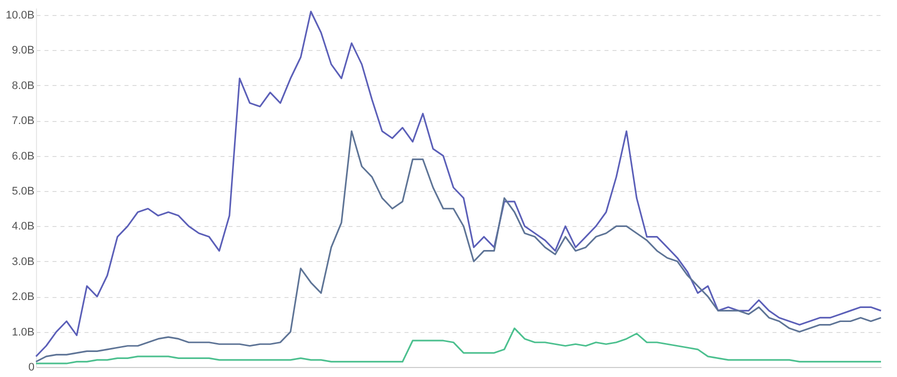 The image size is (897, 377). Describe the element at coordinates (20, 16) in the screenshot. I see `y-tick-label: 10.0B` at that location.